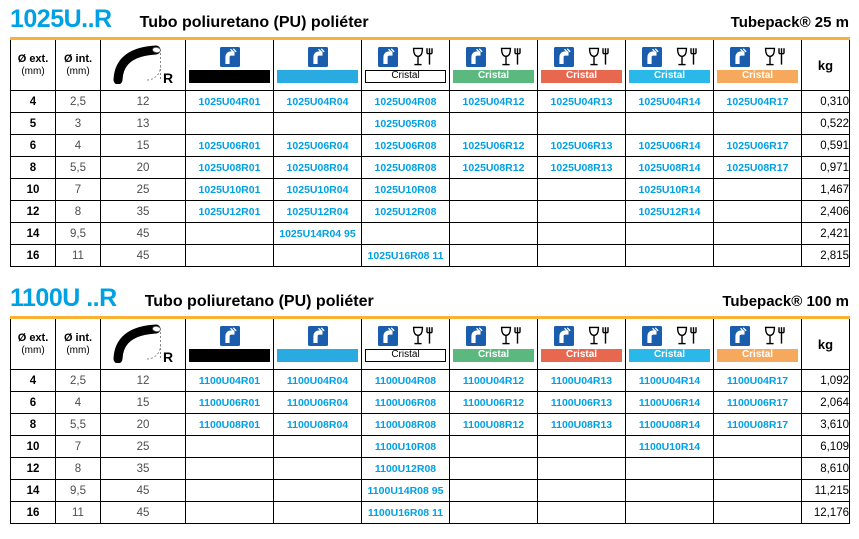 The width and height of the screenshot is (859, 539). What do you see at coordinates (229, 402) in the screenshot?
I see `cell-product-code: 1100U06R01` at bounding box center [229, 402].